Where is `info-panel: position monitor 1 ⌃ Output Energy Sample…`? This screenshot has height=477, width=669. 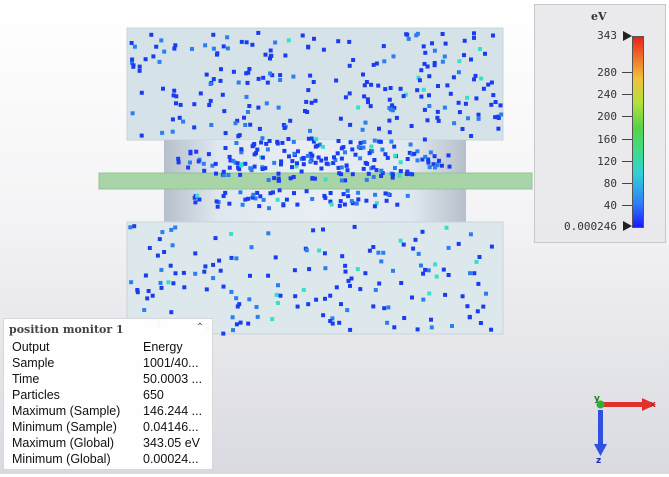 info-panel: position monitor 1 ⌃ Output Energy Sample… is located at coordinates (108, 394).